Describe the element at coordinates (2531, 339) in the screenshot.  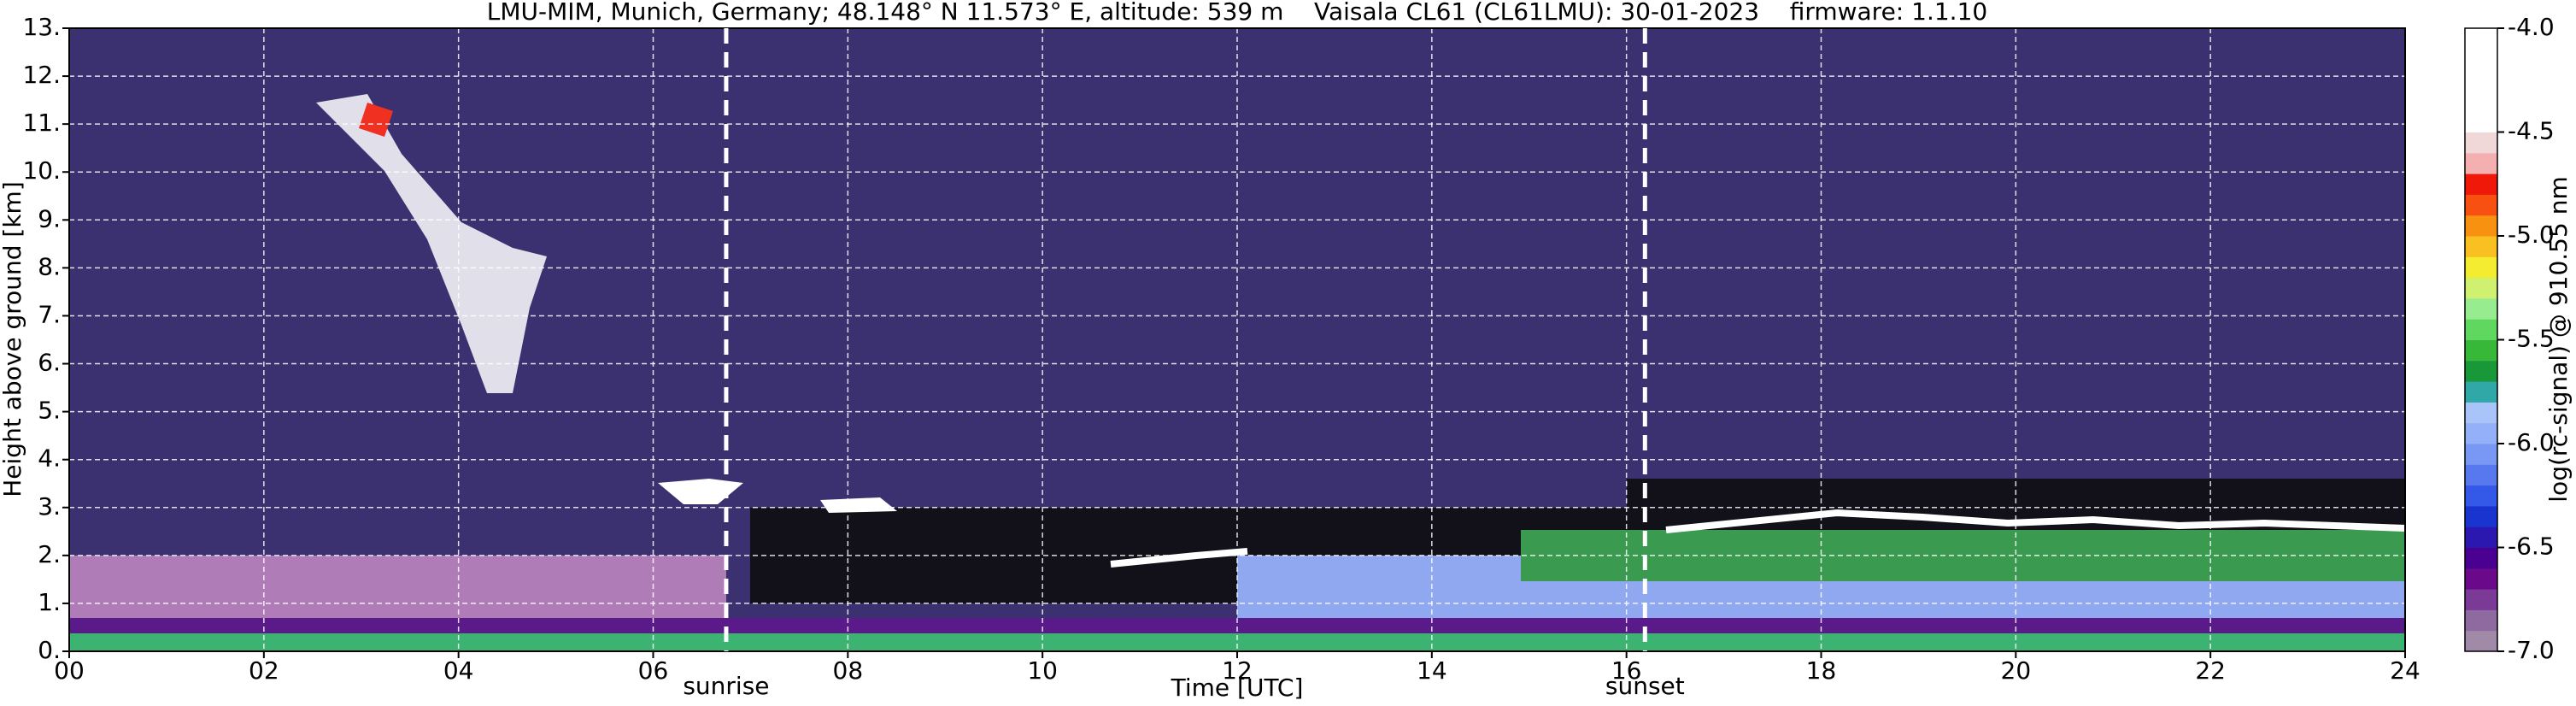
I see `colorbar-tick-label: -5.5` at that location.